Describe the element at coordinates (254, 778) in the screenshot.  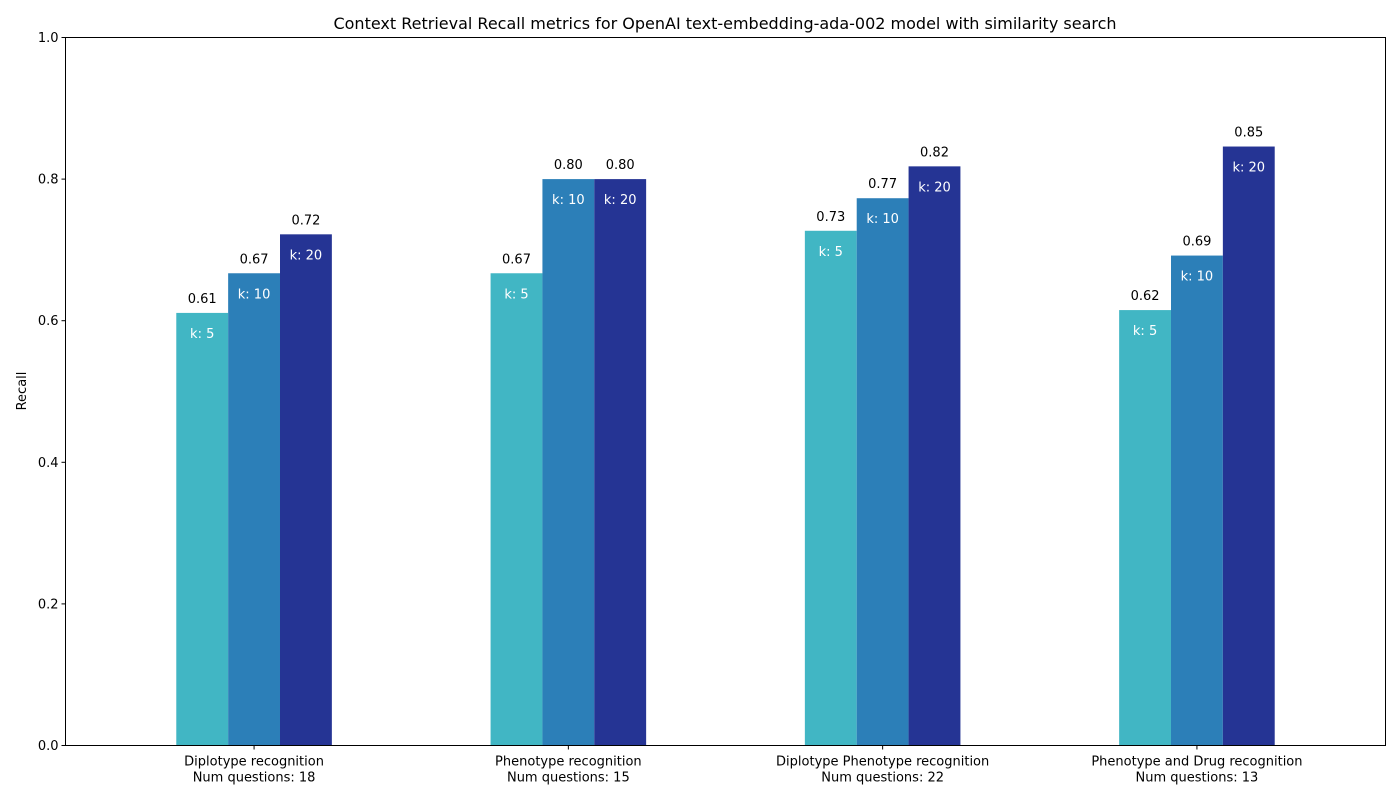
I see `x-tick-sublabel: Num questions: 18` at that location.